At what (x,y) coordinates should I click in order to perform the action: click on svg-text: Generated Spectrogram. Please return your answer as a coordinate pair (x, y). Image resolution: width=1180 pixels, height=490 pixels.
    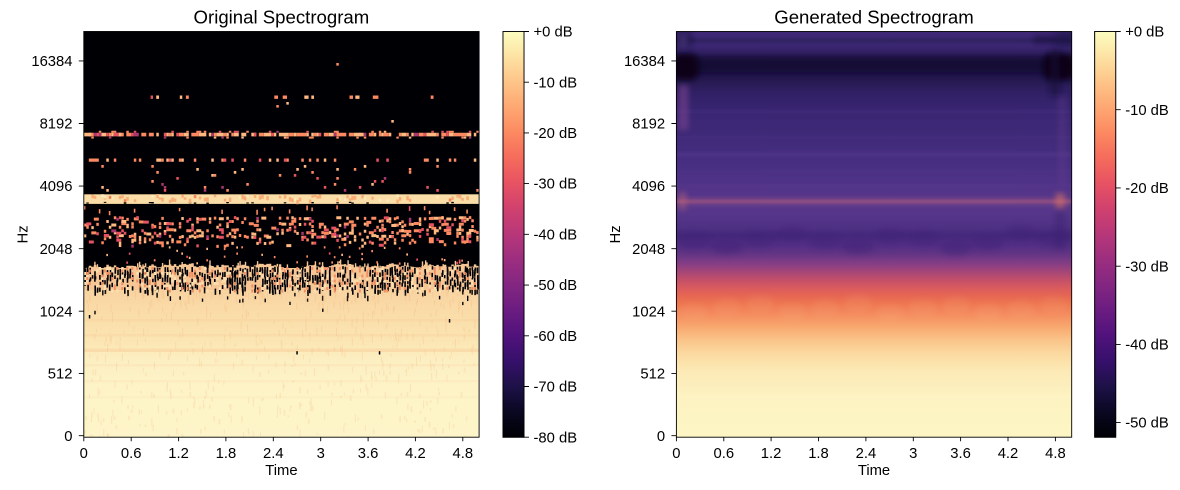
    Looking at the image, I should click on (873, 17).